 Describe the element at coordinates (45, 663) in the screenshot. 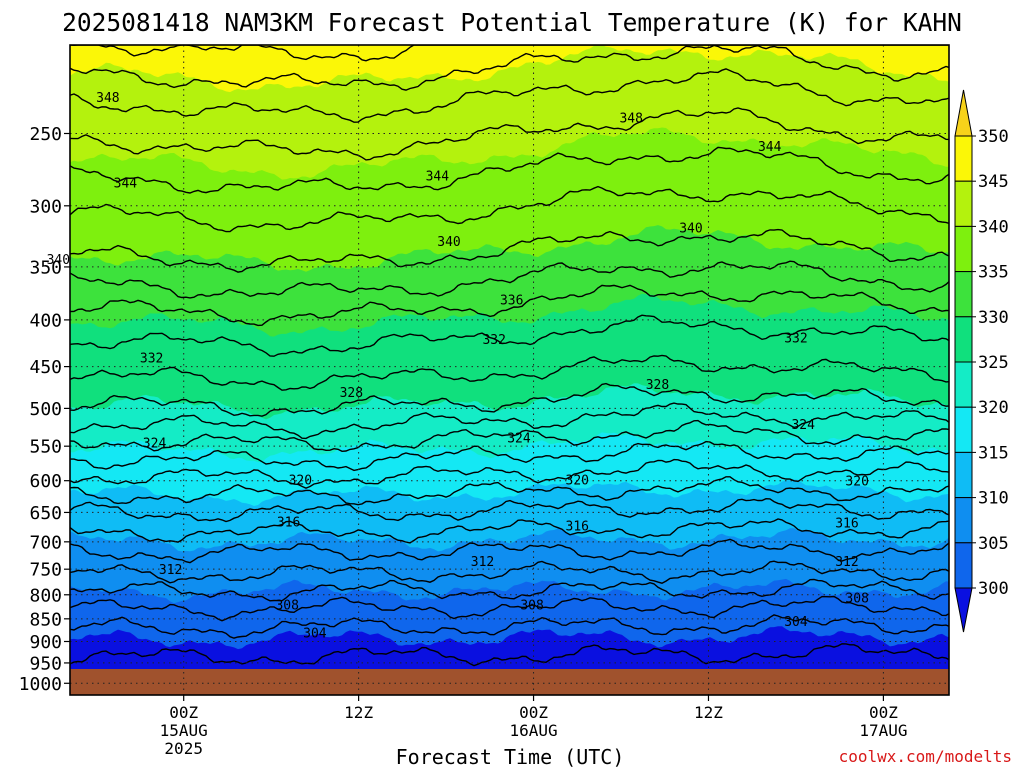

I see `y-tick-label: 950` at that location.